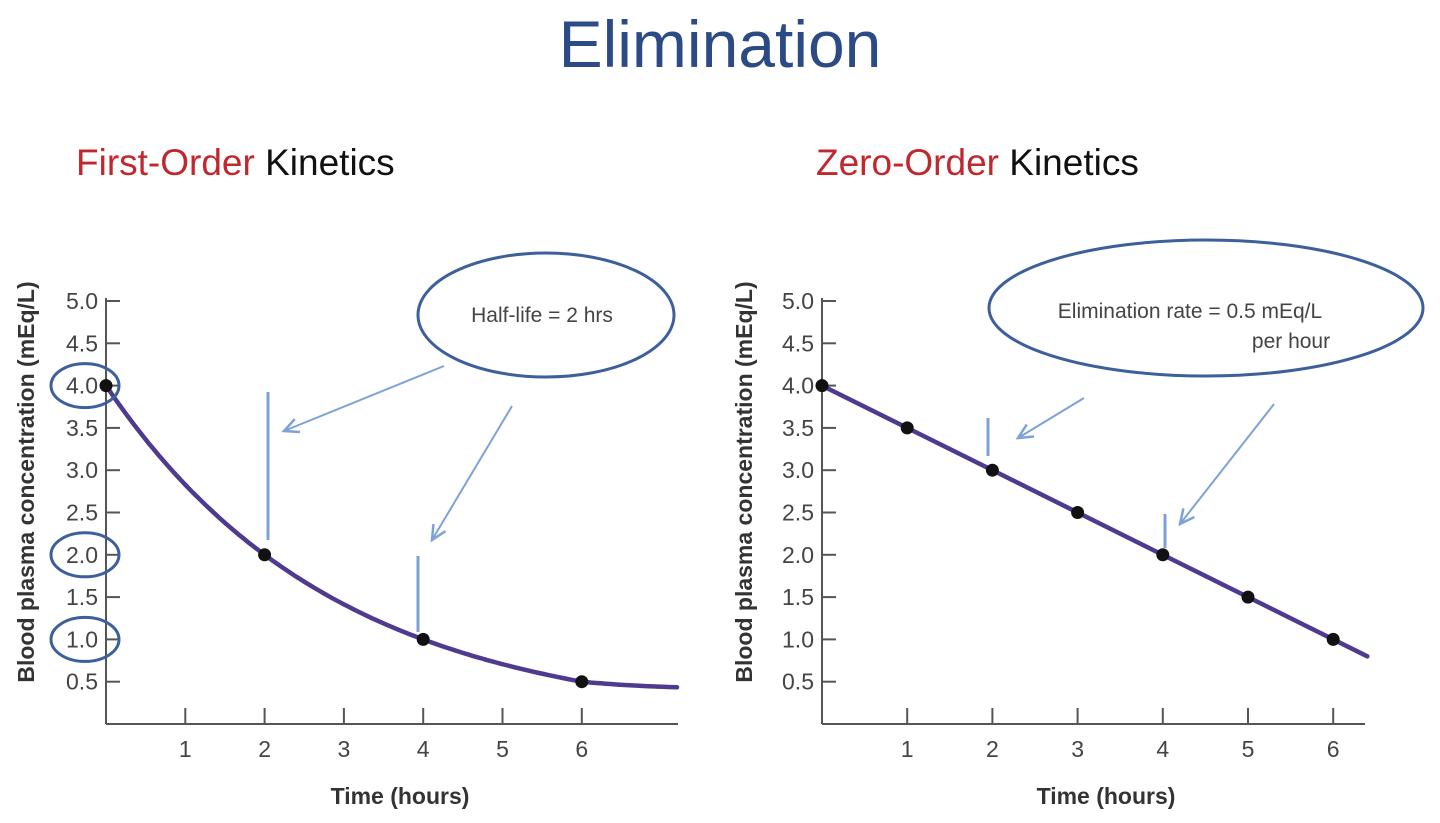  What do you see at coordinates (907, 162) in the screenshot?
I see `chart-title-accent: Zero-Order` at bounding box center [907, 162].